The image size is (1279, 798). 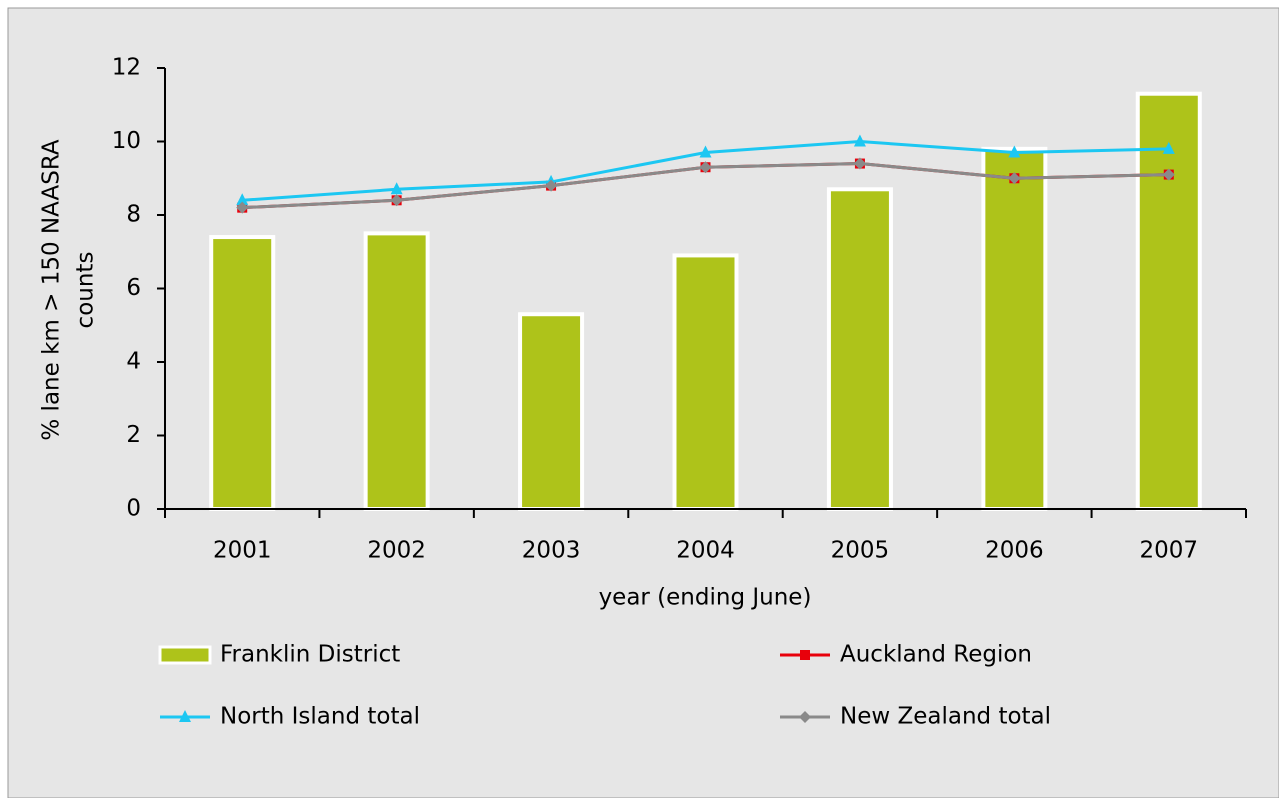 I want to click on y-tick-label: 4, so click(x=133, y=362).